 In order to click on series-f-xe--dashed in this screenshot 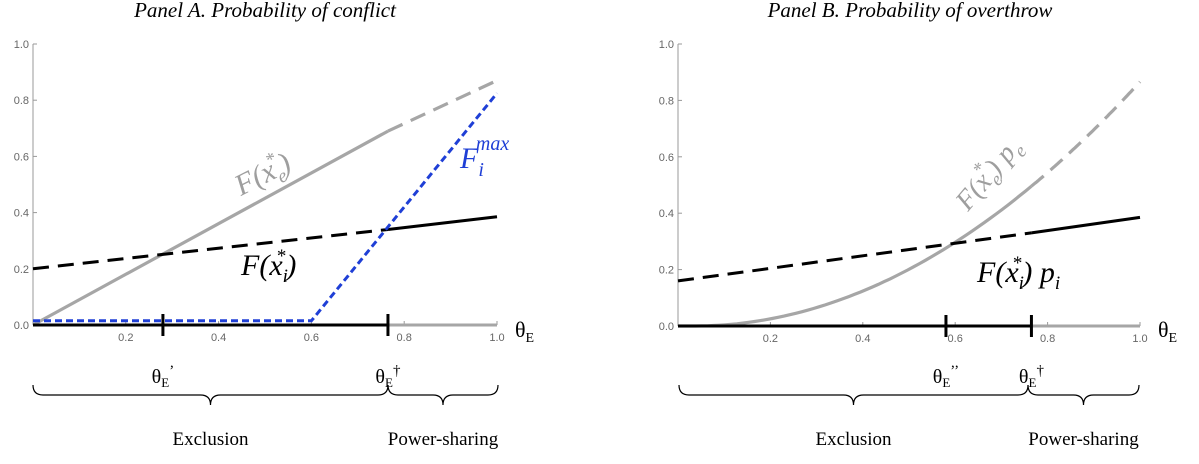, I will do `click(442, 106)`.